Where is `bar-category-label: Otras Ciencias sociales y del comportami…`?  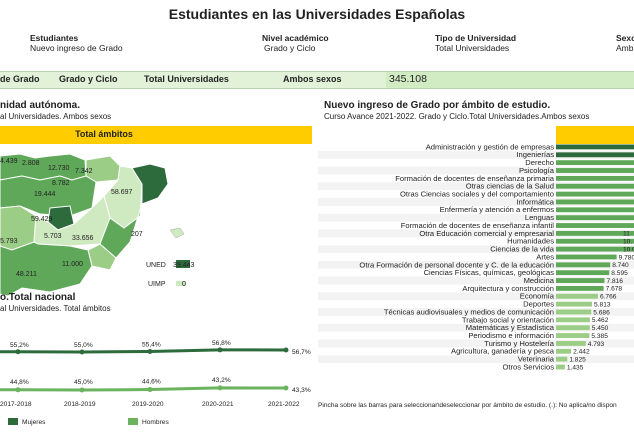 bar-category-label: Otras Ciencias sociales y del comportami… is located at coordinates (477, 194).